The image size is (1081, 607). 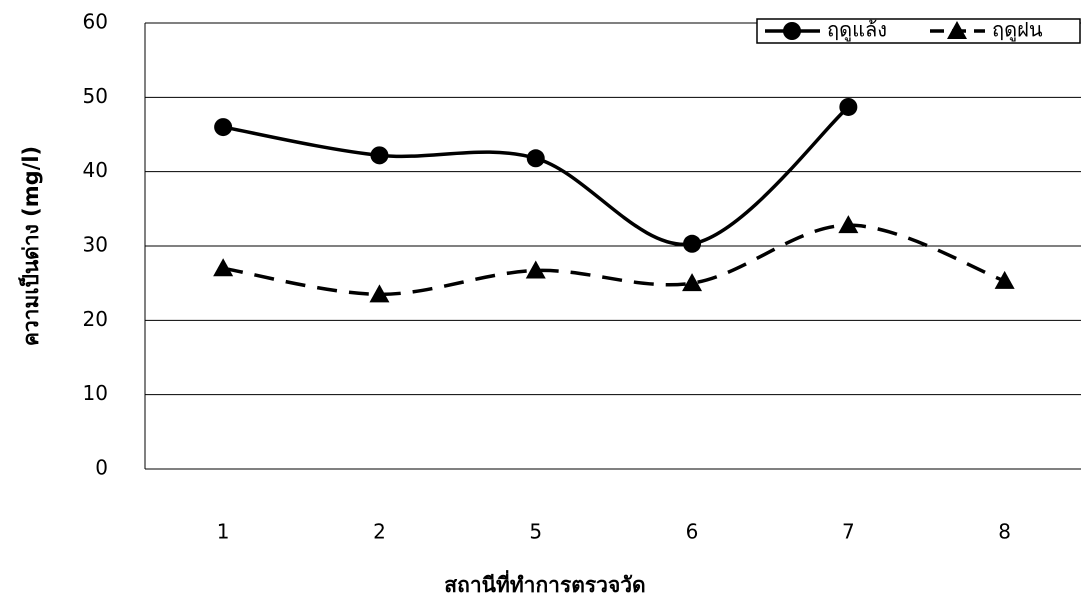 What do you see at coordinates (95, 96) in the screenshot?
I see `y-tick-label: 50` at bounding box center [95, 96].